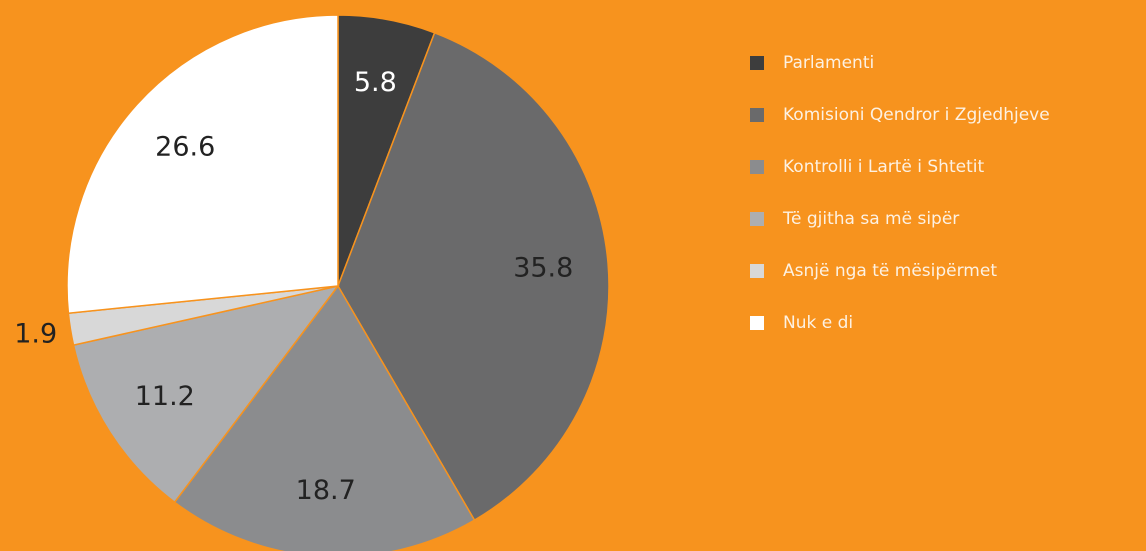 Image resolution: width=1146 pixels, height=551 pixels. Describe the element at coordinates (165, 396) in the screenshot. I see `data-label: 11.2` at that location.